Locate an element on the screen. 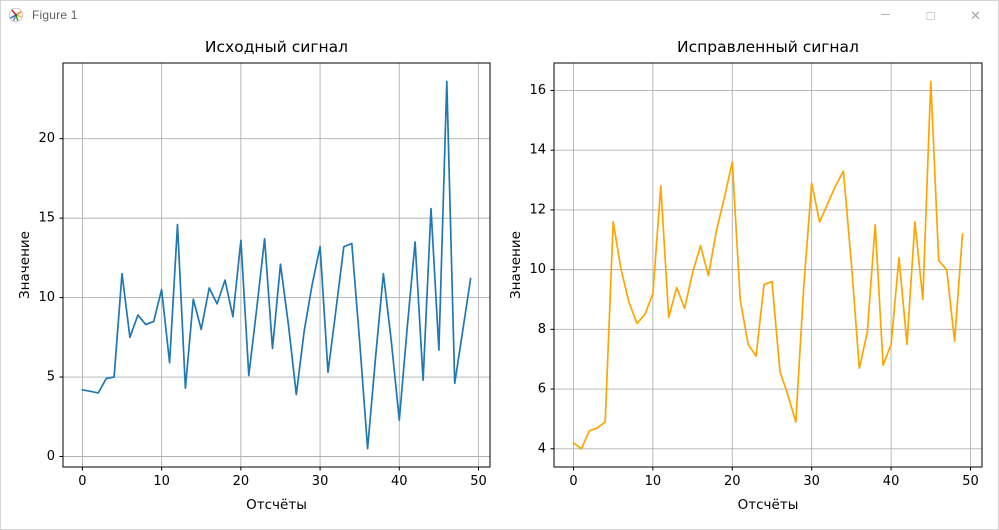 Image resolution: width=999 pixels, height=530 pixels. plot-title-corrected: Исправленный сигнал is located at coordinates (768, 47).